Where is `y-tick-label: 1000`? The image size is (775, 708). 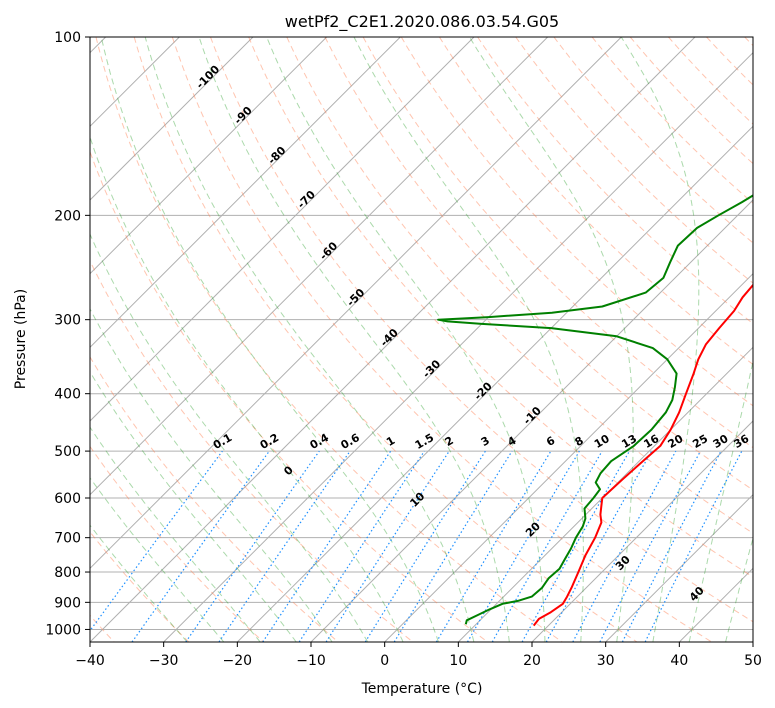
y-tick-label: 1000 is located at coordinates (63, 630).